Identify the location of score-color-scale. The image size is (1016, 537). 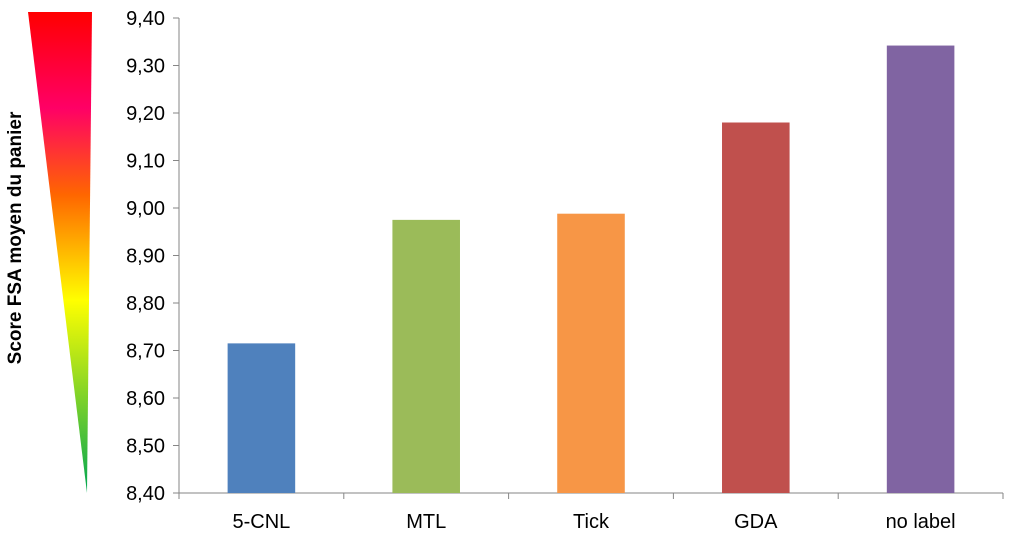
(60, 252).